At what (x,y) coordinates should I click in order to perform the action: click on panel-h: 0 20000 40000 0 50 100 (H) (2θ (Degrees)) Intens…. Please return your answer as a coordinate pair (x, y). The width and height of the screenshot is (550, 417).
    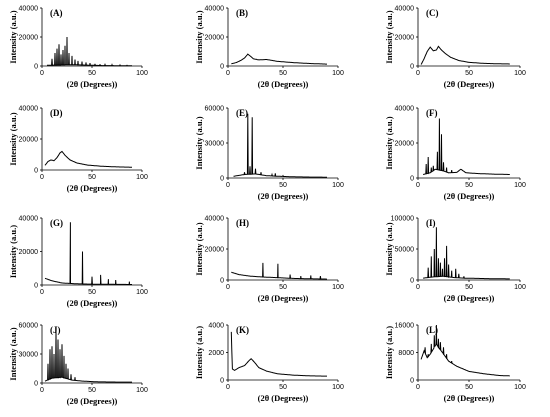
    Looking at the image, I should click on (269, 260).